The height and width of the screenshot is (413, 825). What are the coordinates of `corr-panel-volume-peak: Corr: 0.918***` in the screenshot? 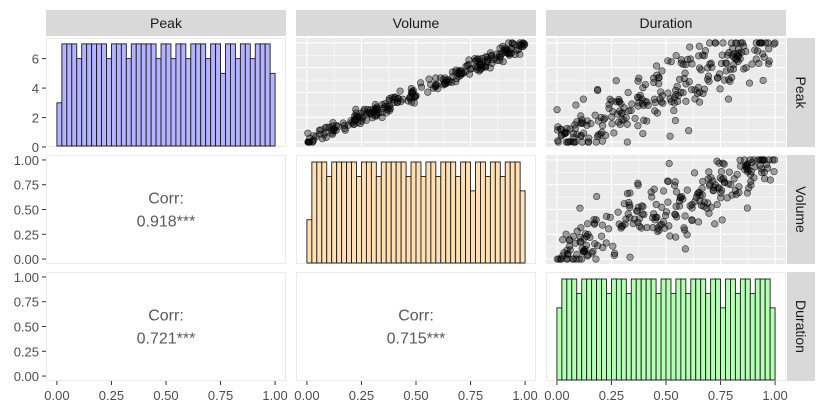 It's located at (166, 209).